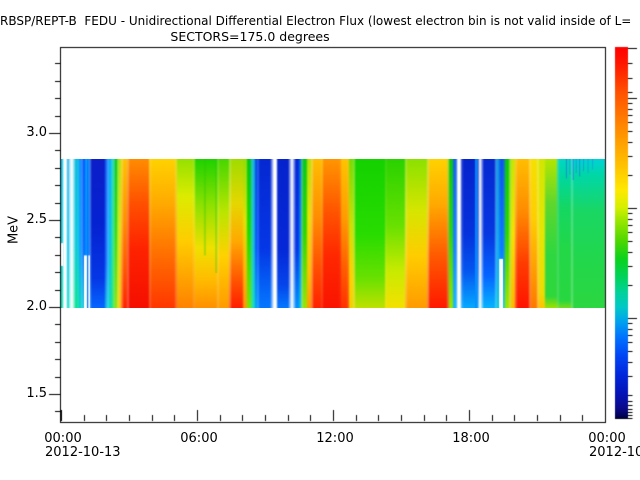 This screenshot has width=640, height=480. I want to click on y-tick-label: 2.0, so click(36, 306).